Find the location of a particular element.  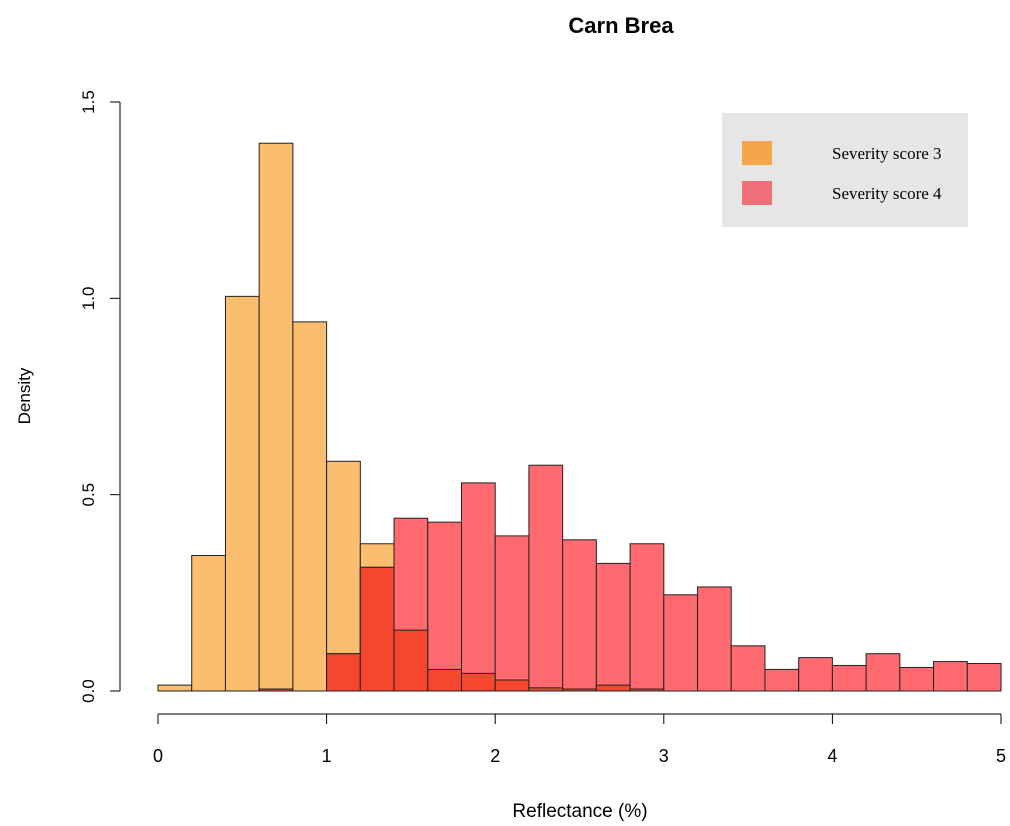

legend: Severity score 3 Severity score 4 is located at coordinates (845, 170).